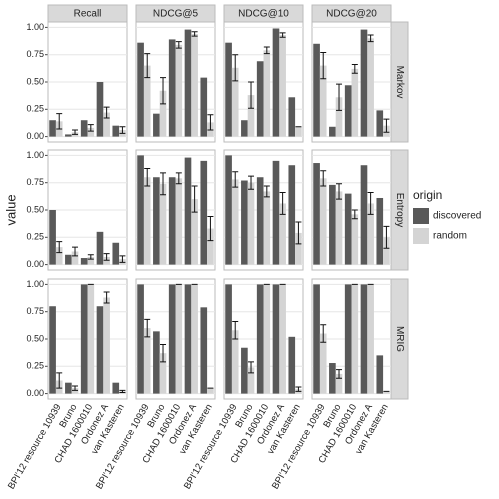 Image resolution: width=499 pixels, height=499 pixels. What do you see at coordinates (35, 209) in the screenshot?
I see `y-tick-label: 0.50` at bounding box center [35, 209].